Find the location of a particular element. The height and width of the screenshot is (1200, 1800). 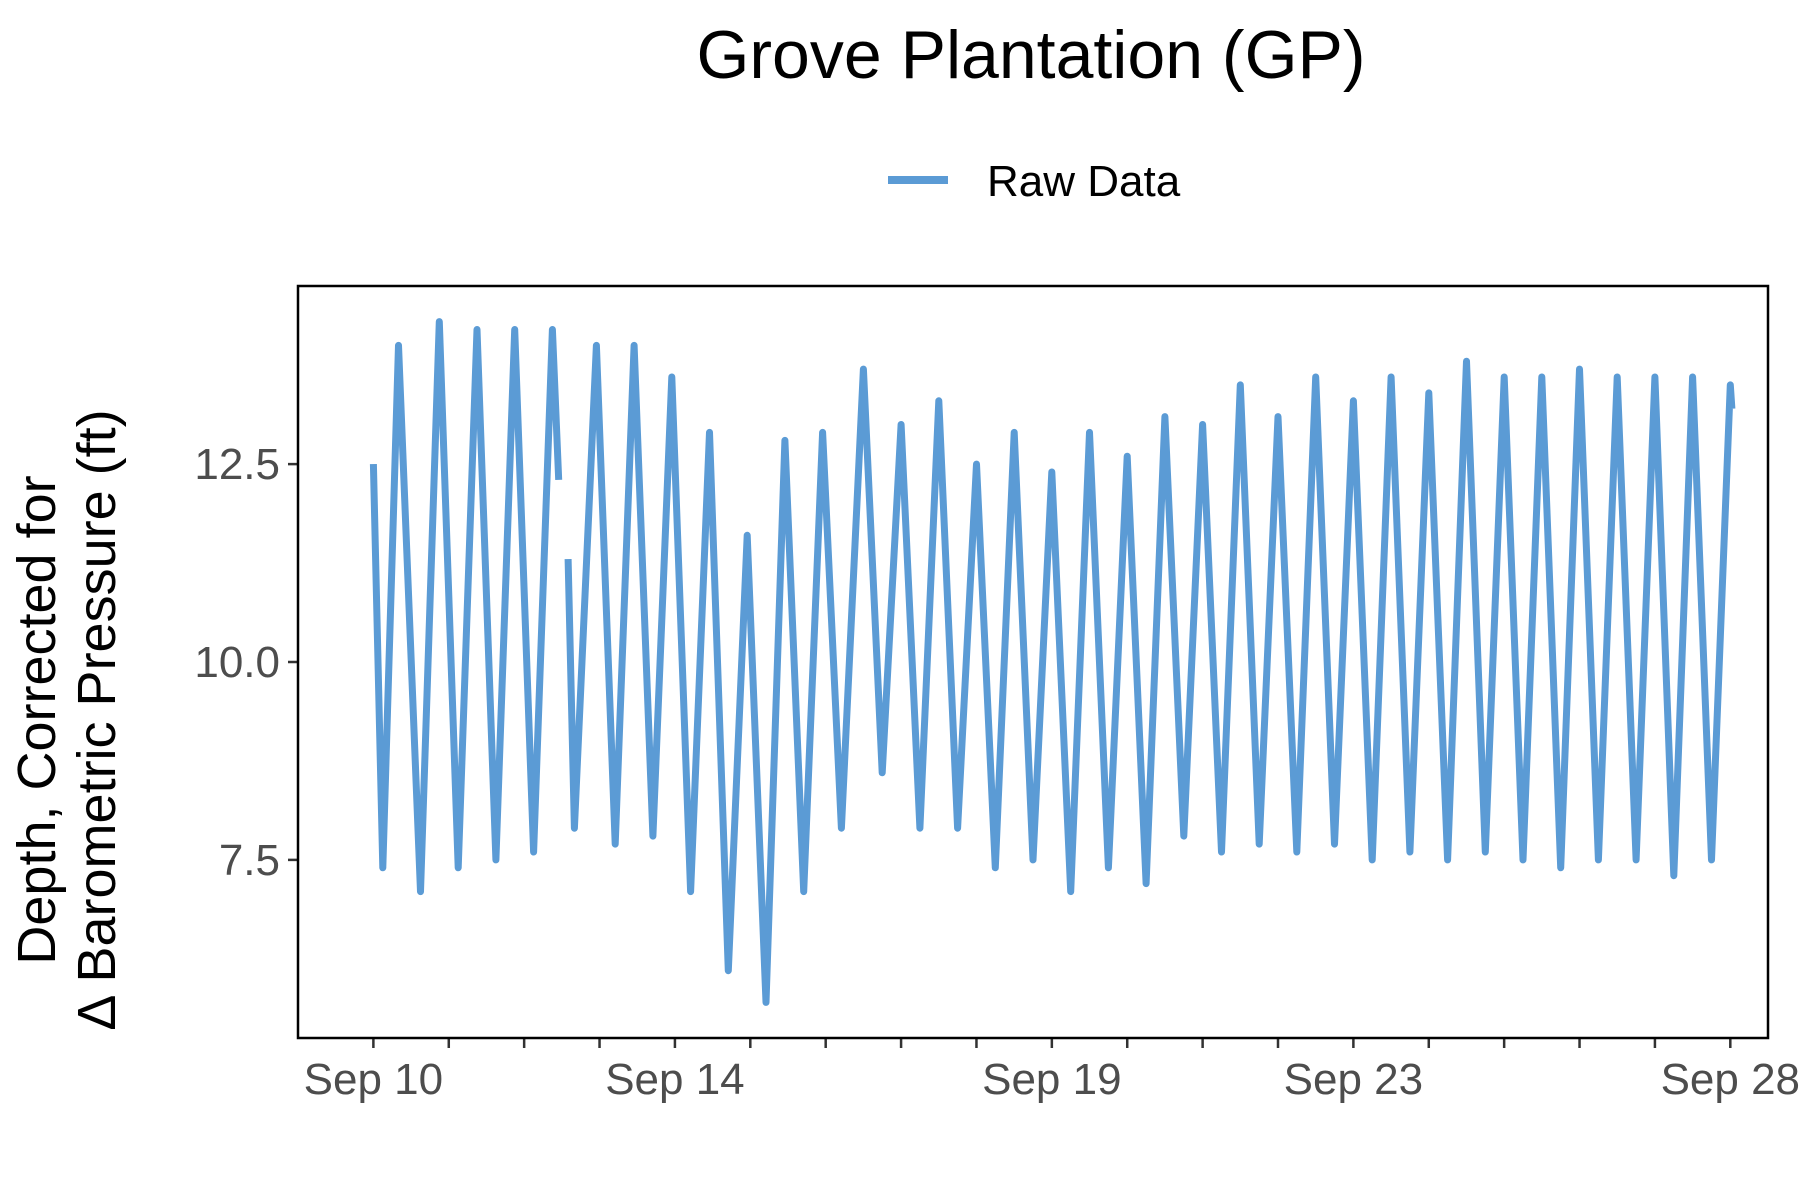

chart-title: Grove Plantation (GP) is located at coordinates (1031, 55).